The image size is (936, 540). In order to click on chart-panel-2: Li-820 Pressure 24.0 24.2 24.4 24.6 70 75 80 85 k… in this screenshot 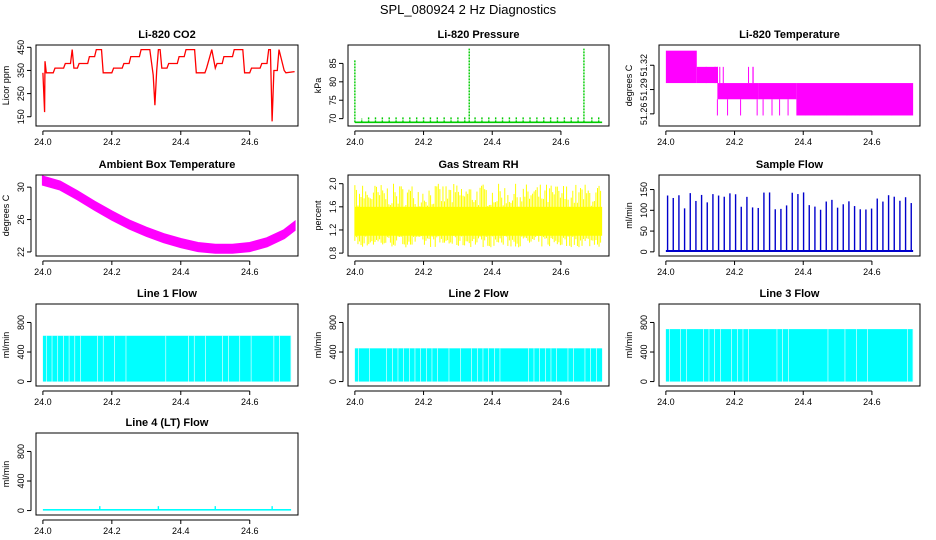, I will do `click(461, 88)`.